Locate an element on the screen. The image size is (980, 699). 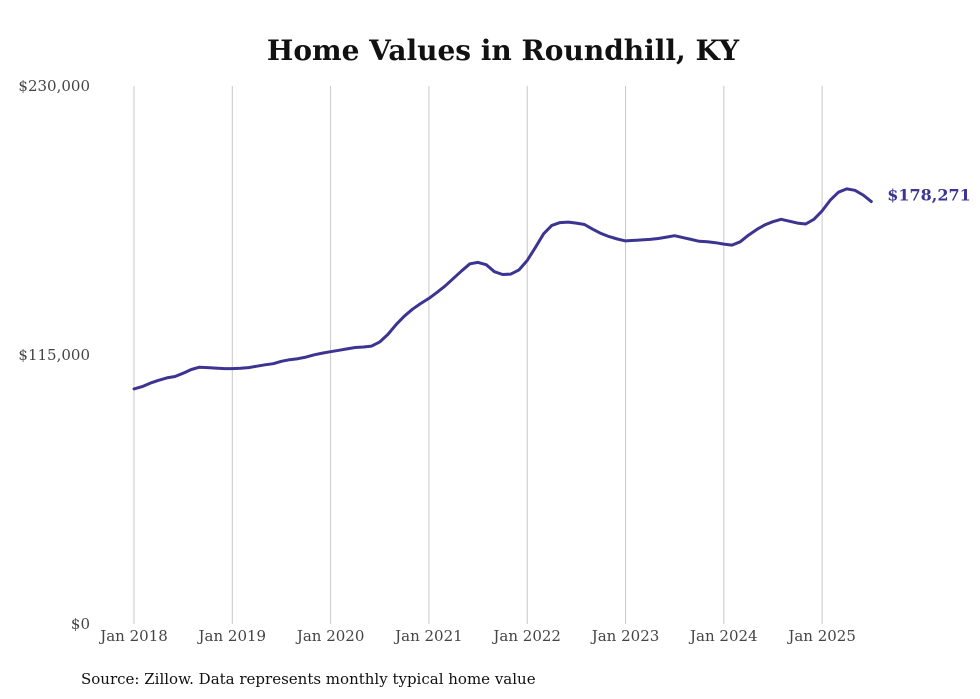
y-axis-ticks: $0 $115,000 $230,000 is located at coordinates (54, 355).